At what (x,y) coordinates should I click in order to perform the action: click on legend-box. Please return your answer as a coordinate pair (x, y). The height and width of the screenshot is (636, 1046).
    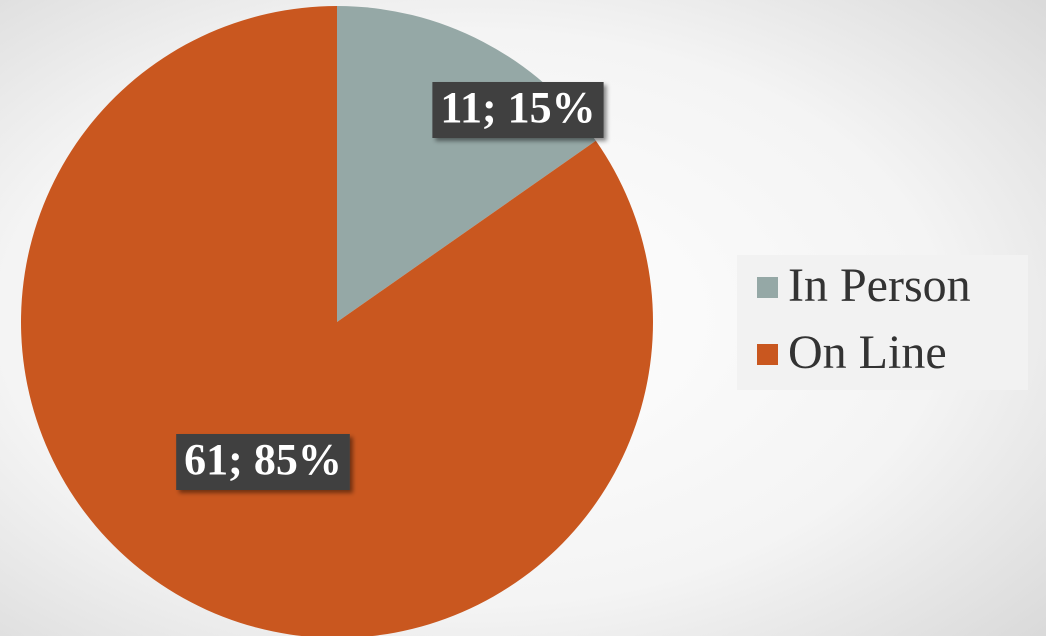
    Looking at the image, I should click on (882, 322).